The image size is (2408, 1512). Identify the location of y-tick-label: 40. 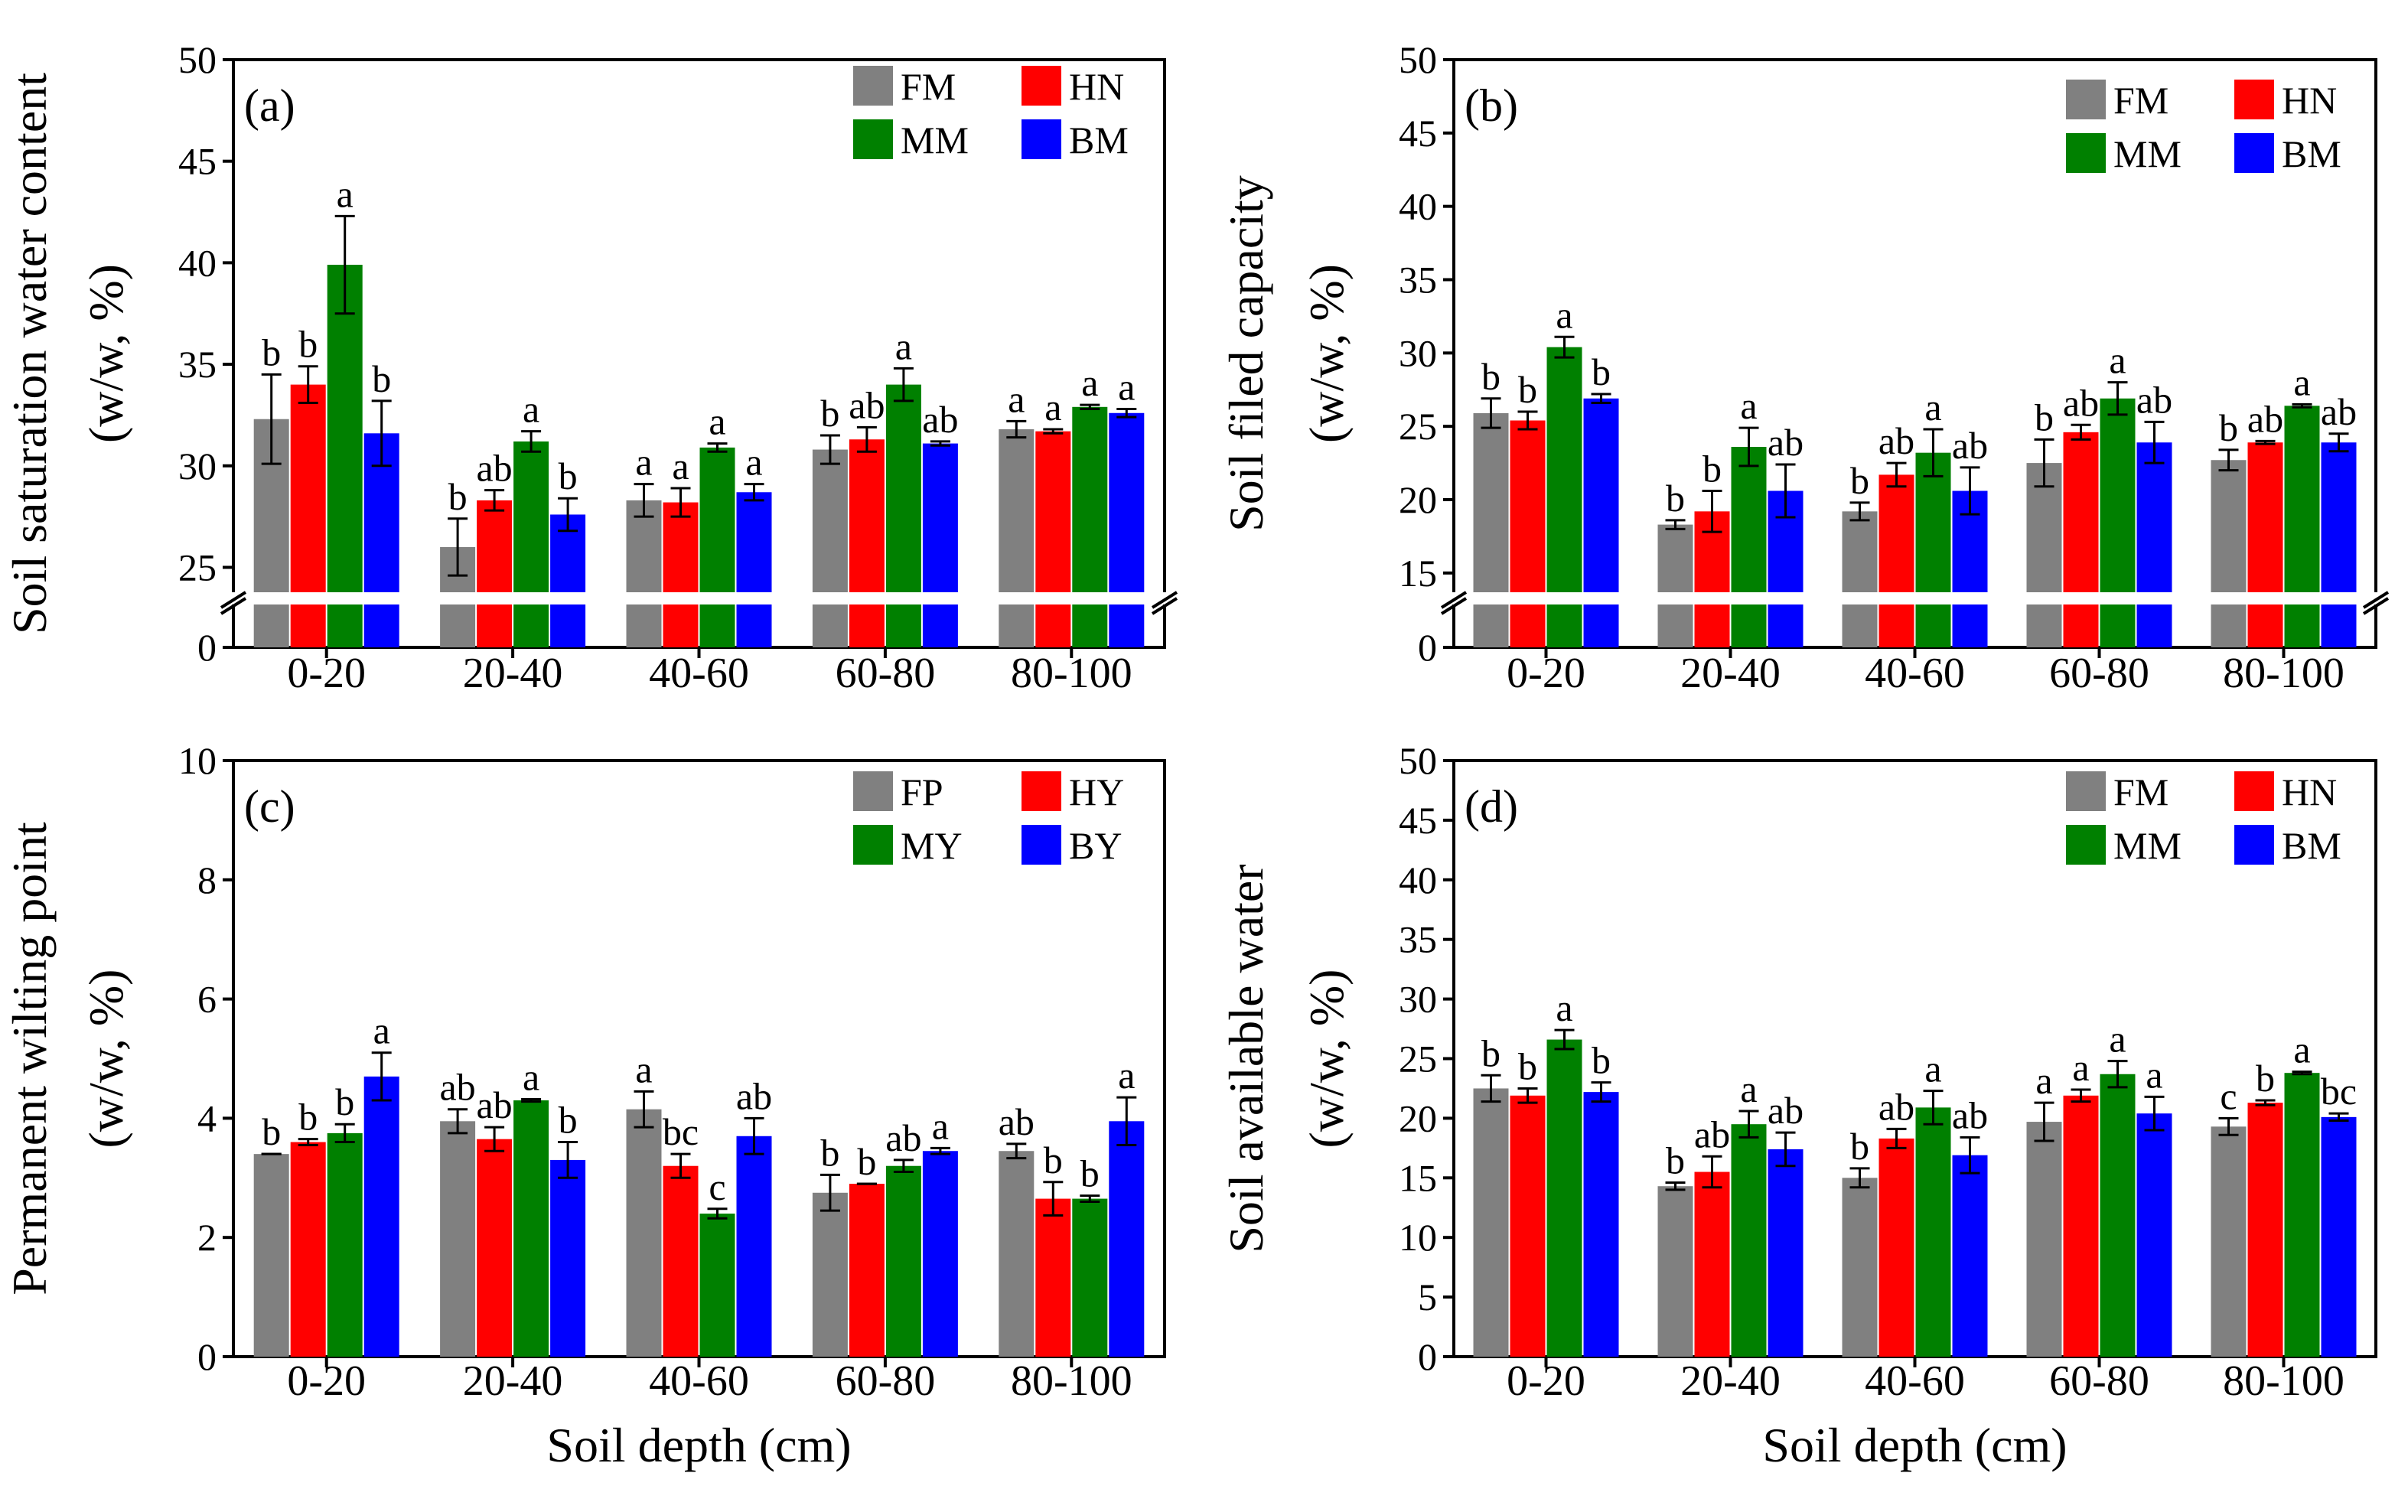
(1418, 206).